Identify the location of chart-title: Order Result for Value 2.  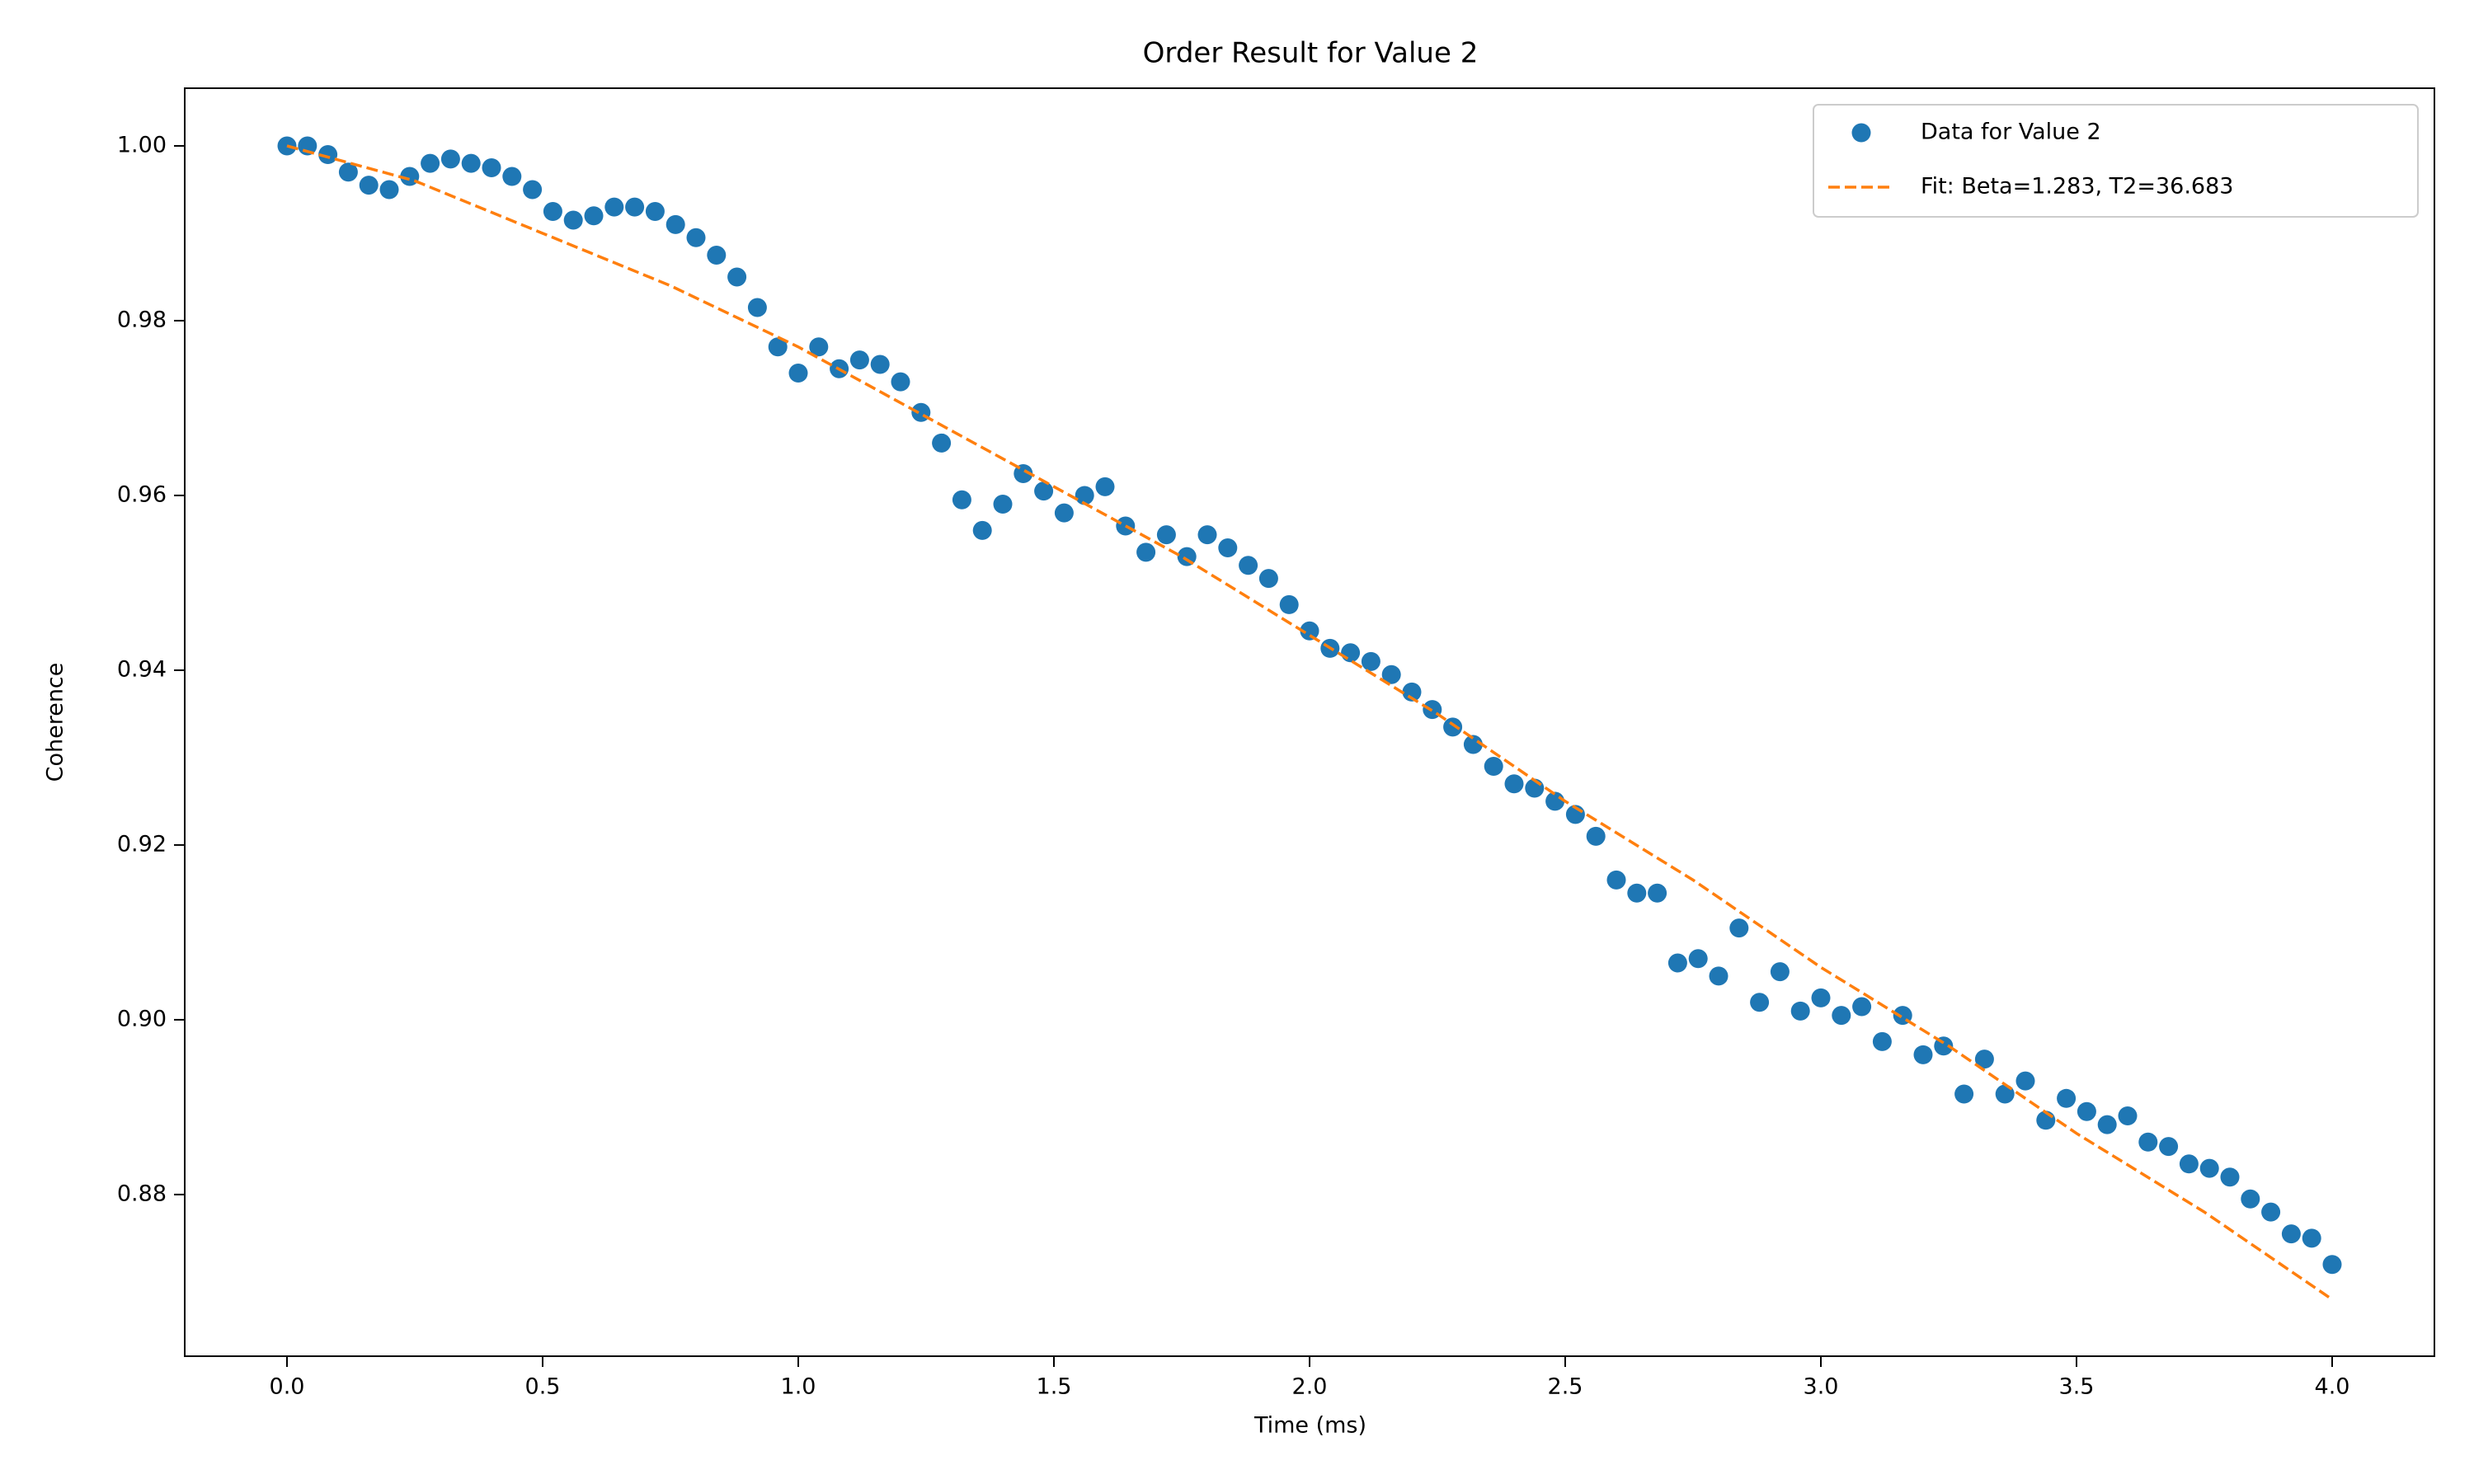
(1311, 54).